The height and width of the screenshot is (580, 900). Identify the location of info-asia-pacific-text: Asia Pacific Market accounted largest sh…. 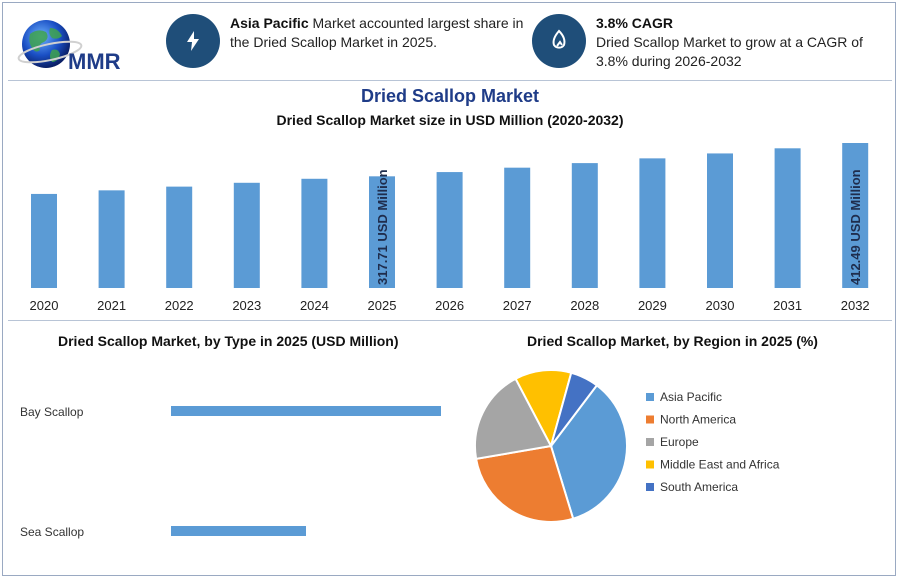
(377, 32).